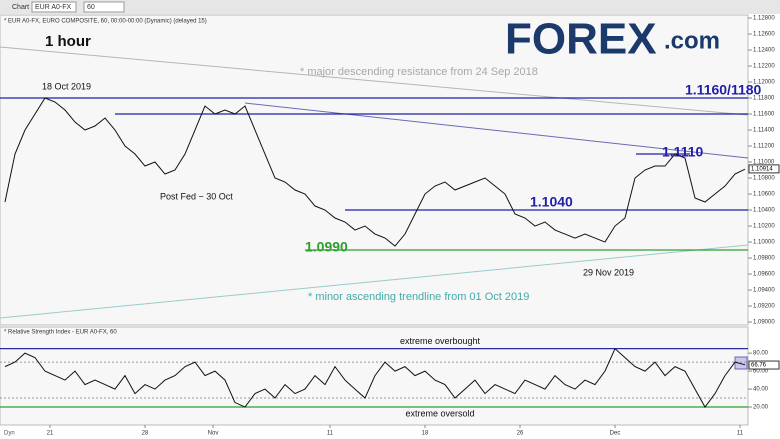  Describe the element at coordinates (439, 413) in the screenshot. I see `rsi-level-label: extreme oversold` at that location.